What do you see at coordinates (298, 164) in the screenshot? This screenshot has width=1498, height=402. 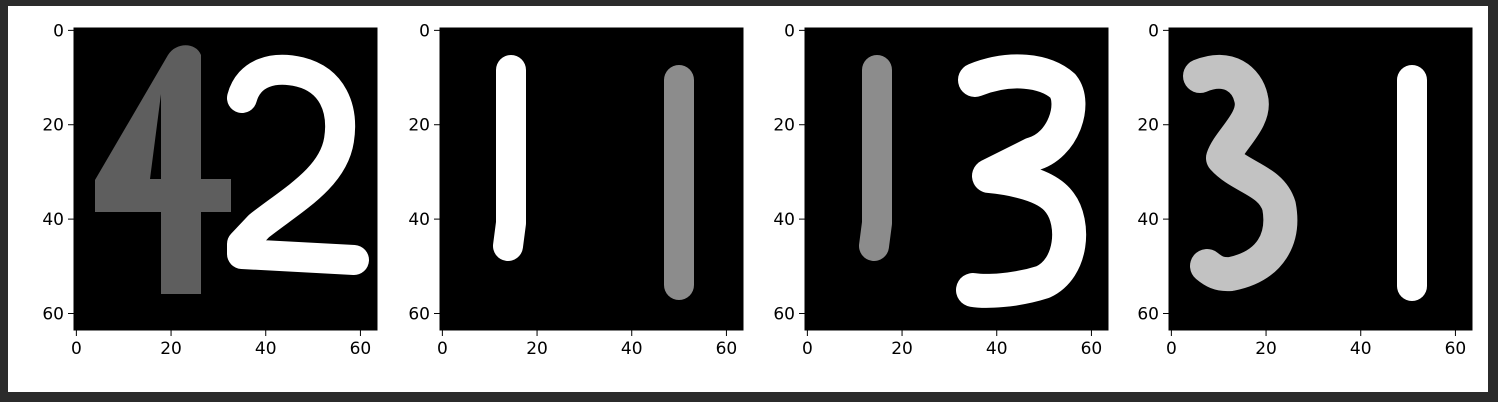 I see `digit-2-glyph` at bounding box center [298, 164].